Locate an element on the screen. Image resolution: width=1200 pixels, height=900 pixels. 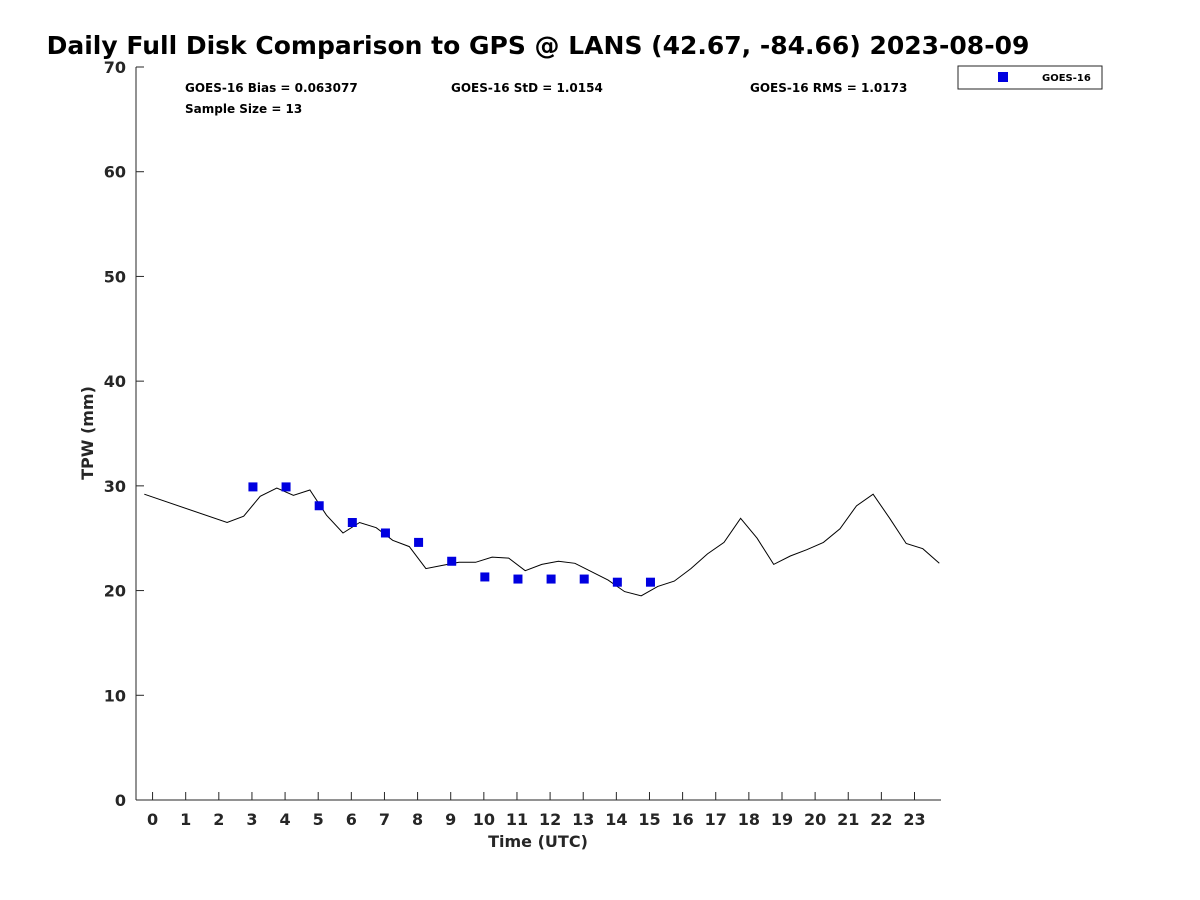
x-tick-label: 2 is located at coordinates (218, 819).